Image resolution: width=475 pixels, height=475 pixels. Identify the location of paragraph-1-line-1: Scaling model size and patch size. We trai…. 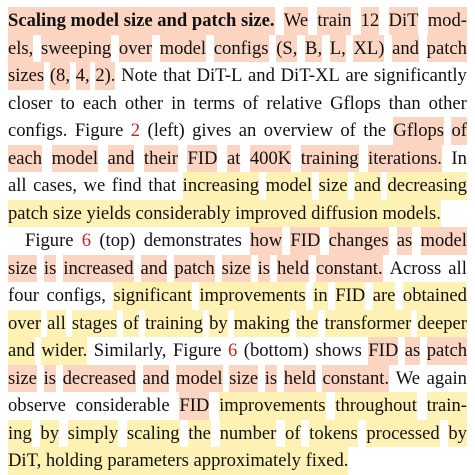
(237, 21).